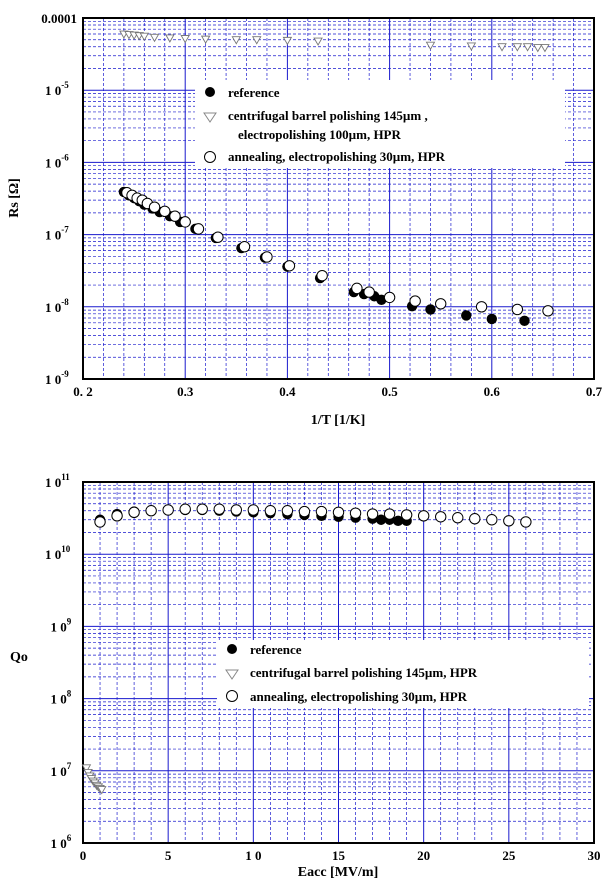  Describe the element at coordinates (61, 770) in the screenshot. I see `y-tick-label: 1 07` at that location.